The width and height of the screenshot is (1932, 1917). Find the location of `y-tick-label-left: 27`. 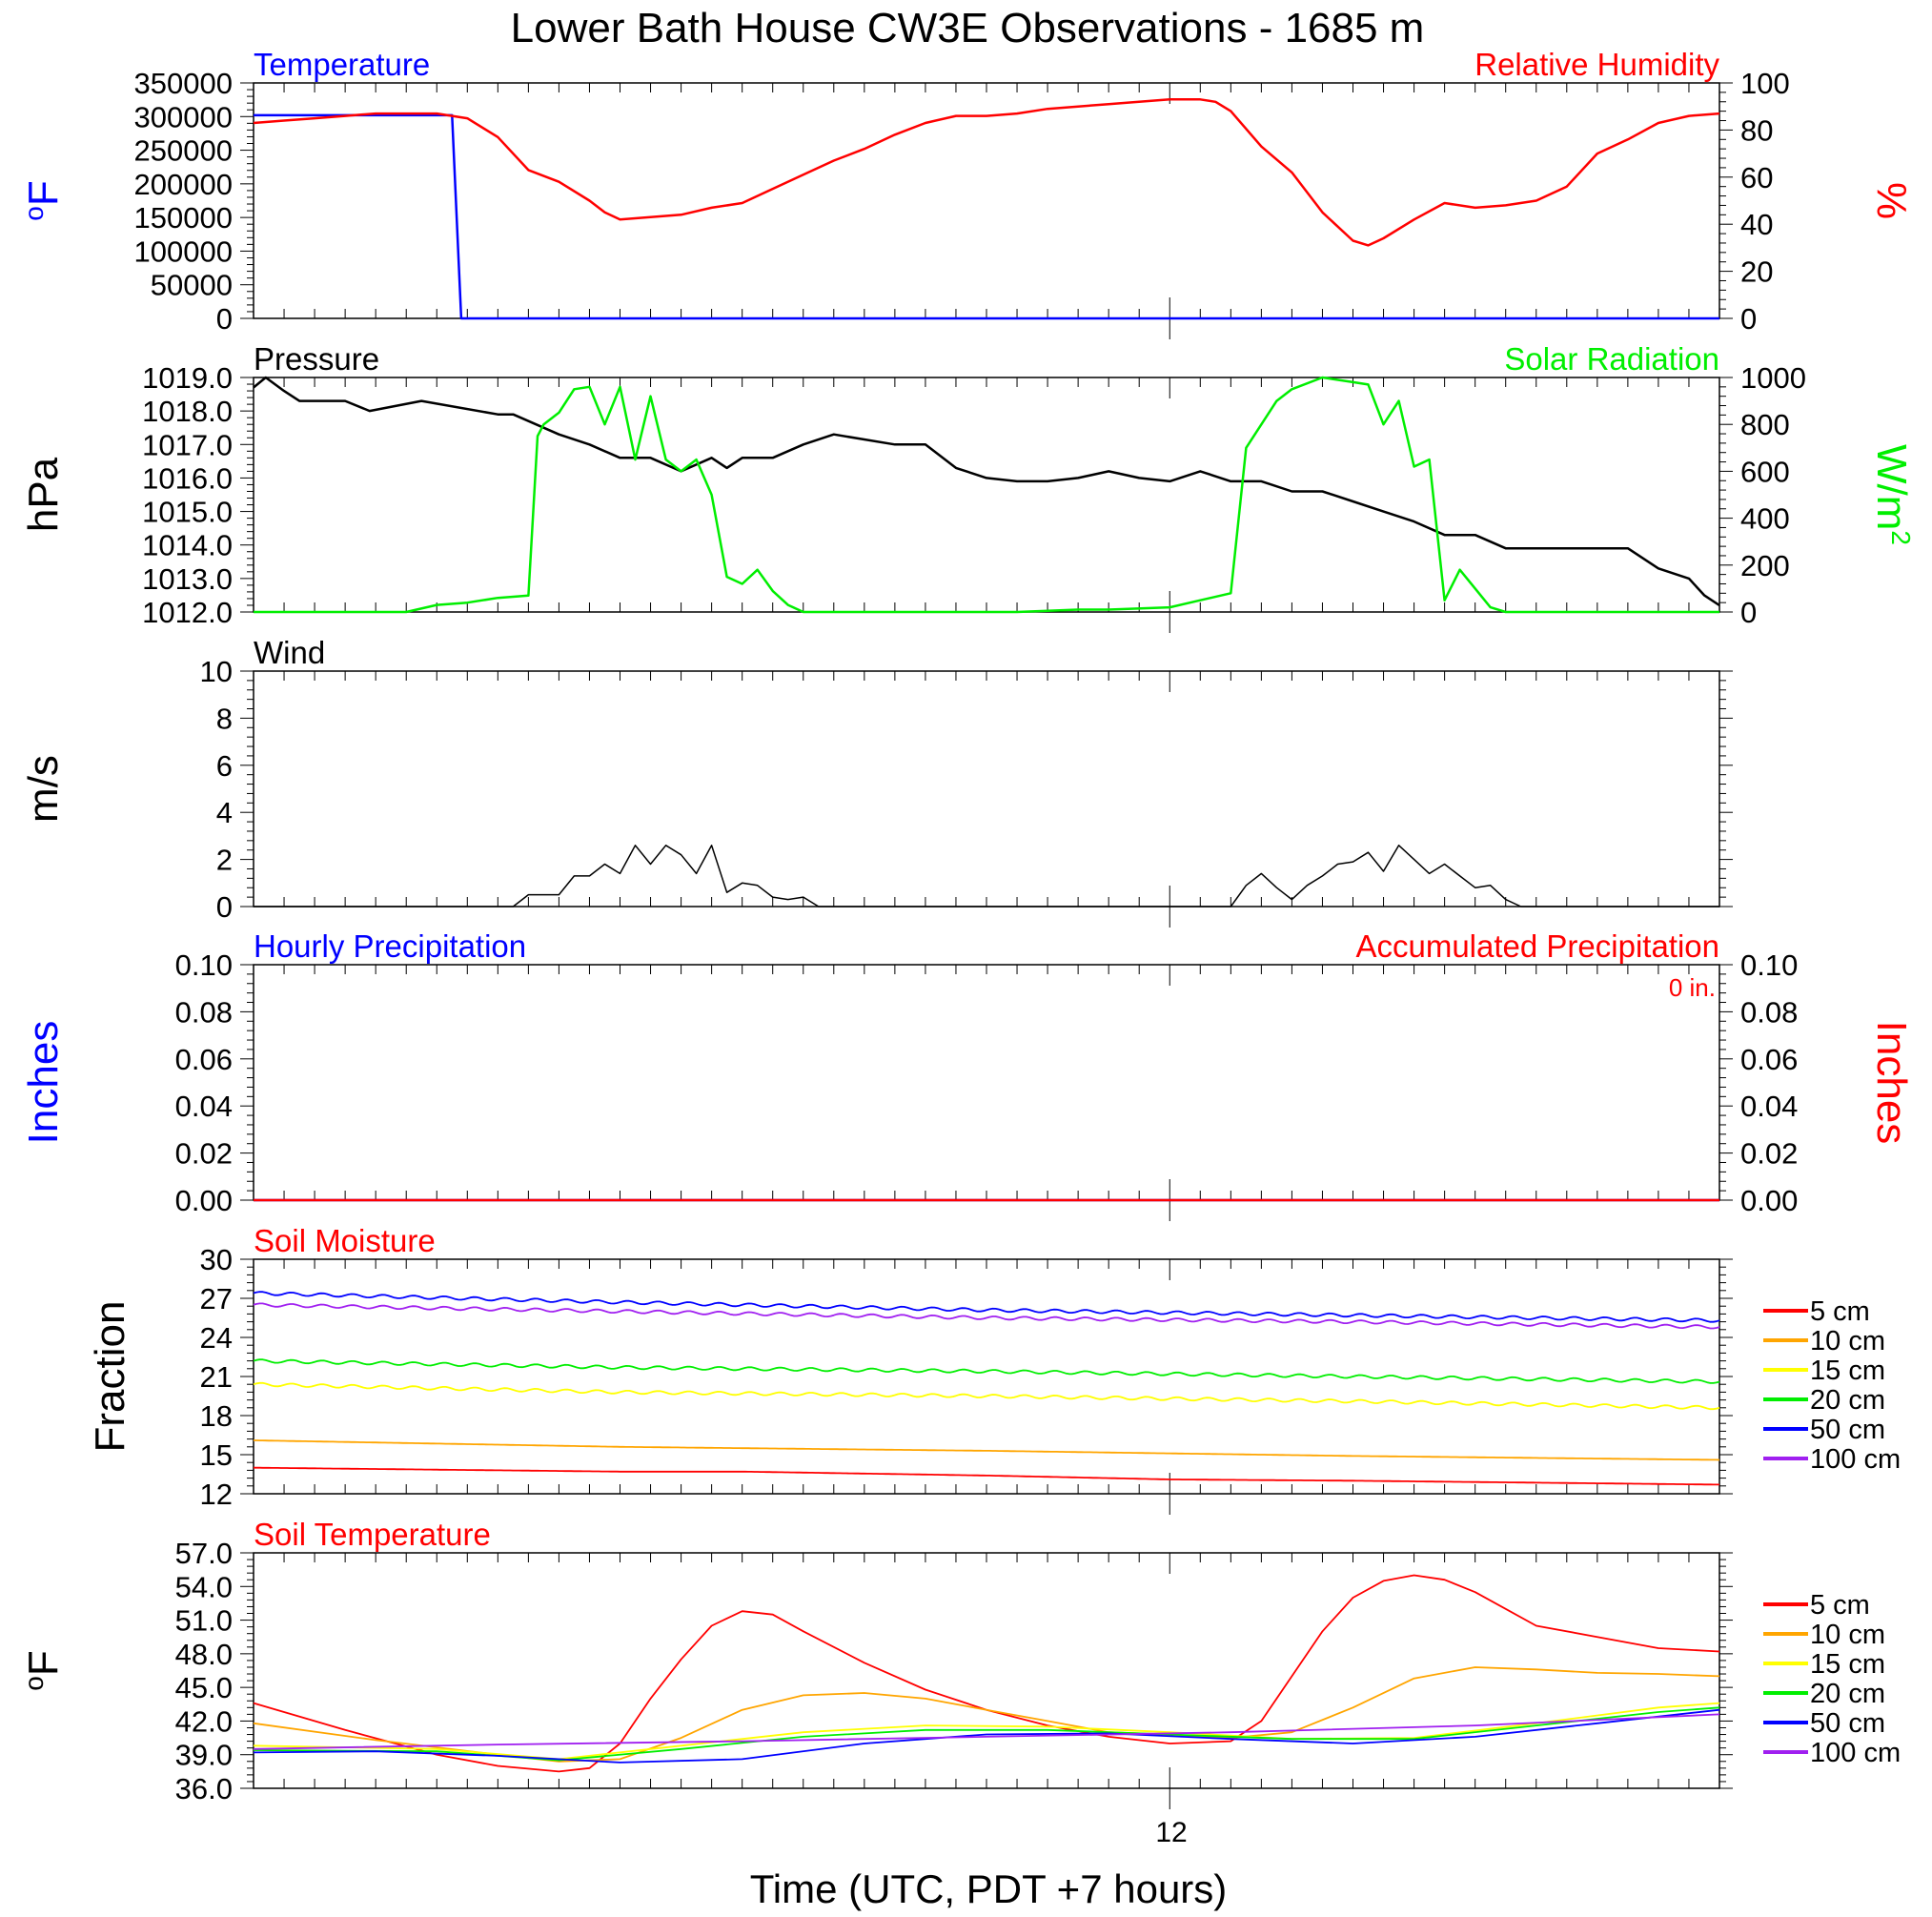

y-tick-label-left: 27 is located at coordinates (217, 1298).